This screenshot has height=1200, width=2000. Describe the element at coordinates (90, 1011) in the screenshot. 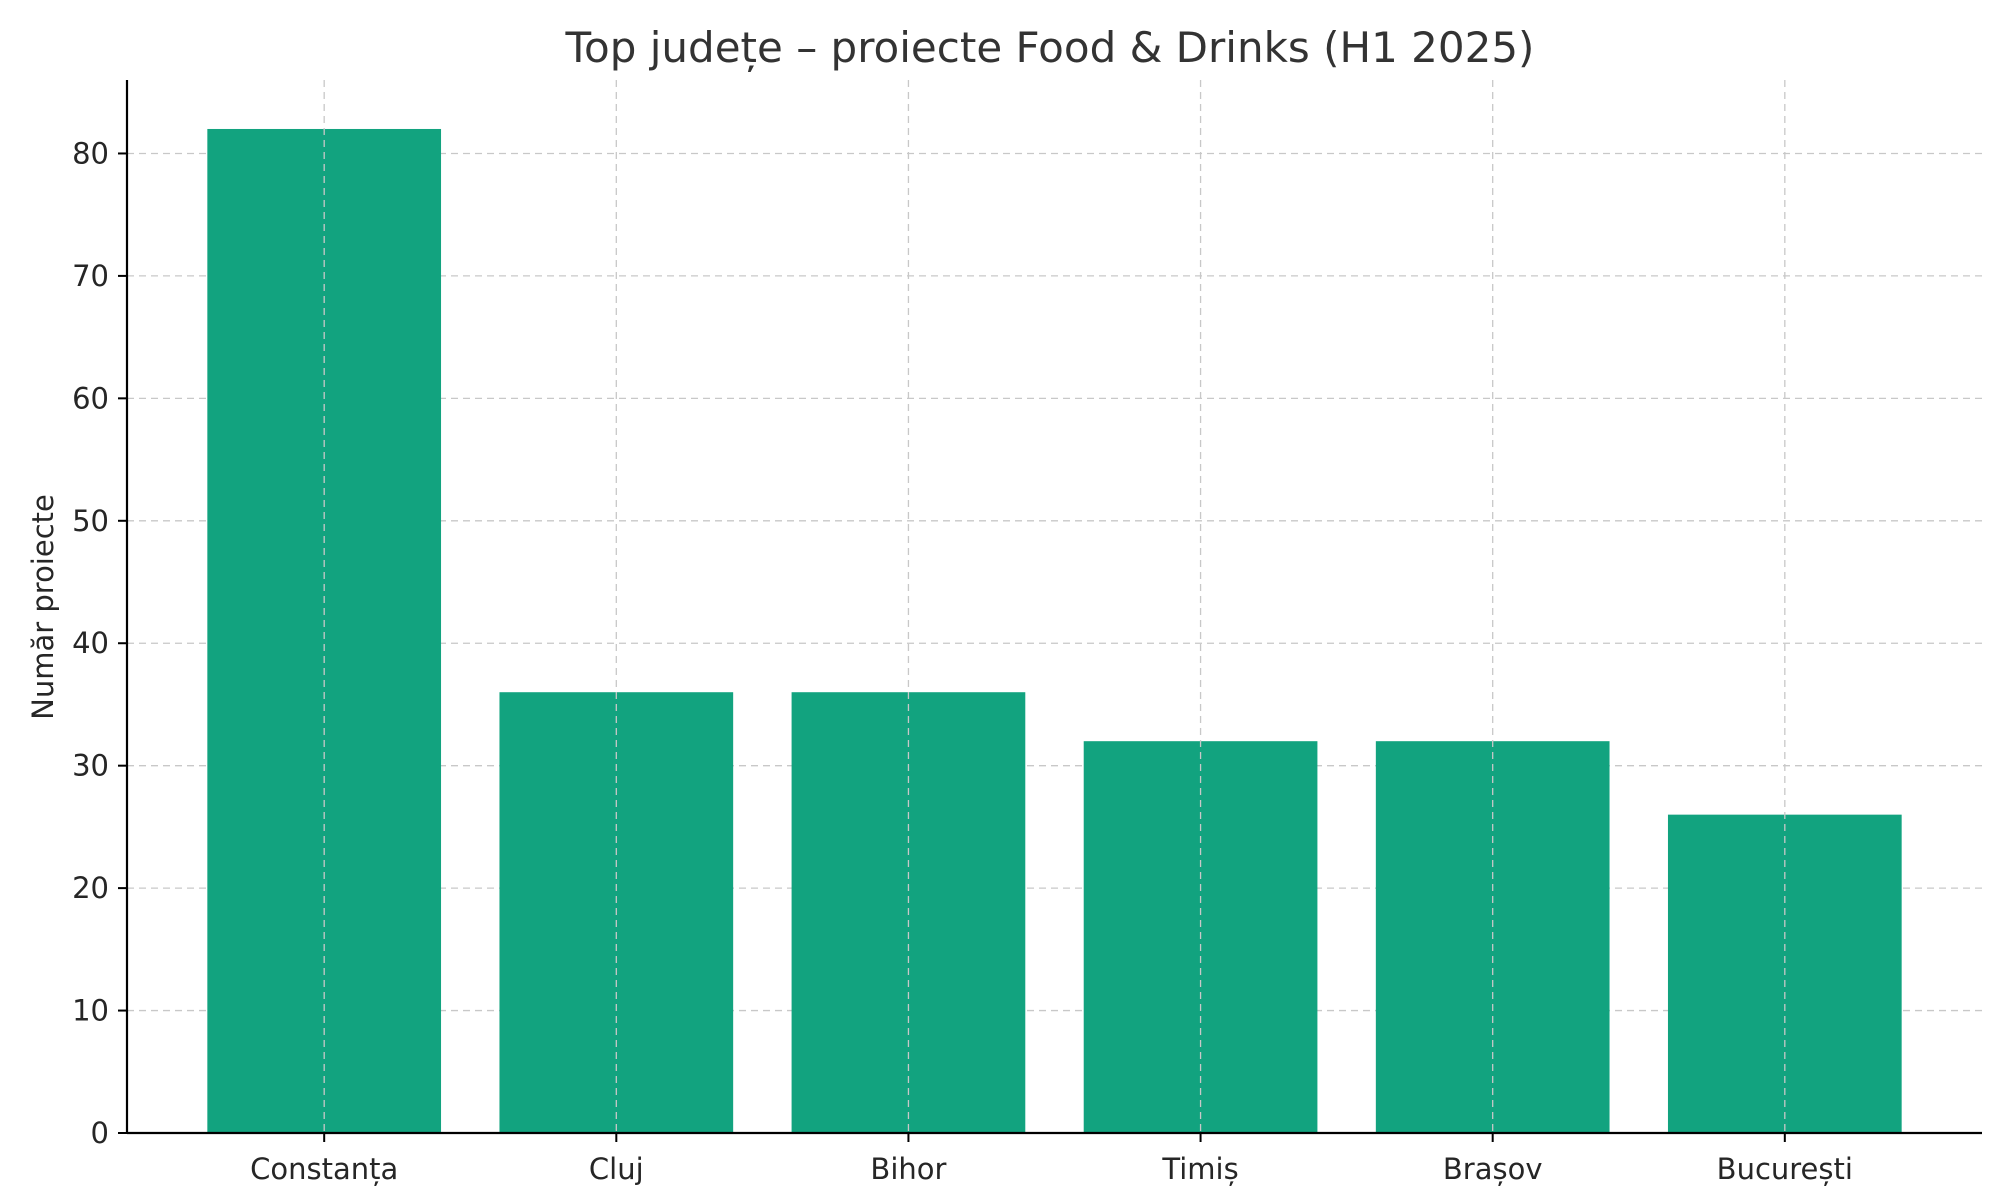

I see `y-tick-label: 10` at that location.